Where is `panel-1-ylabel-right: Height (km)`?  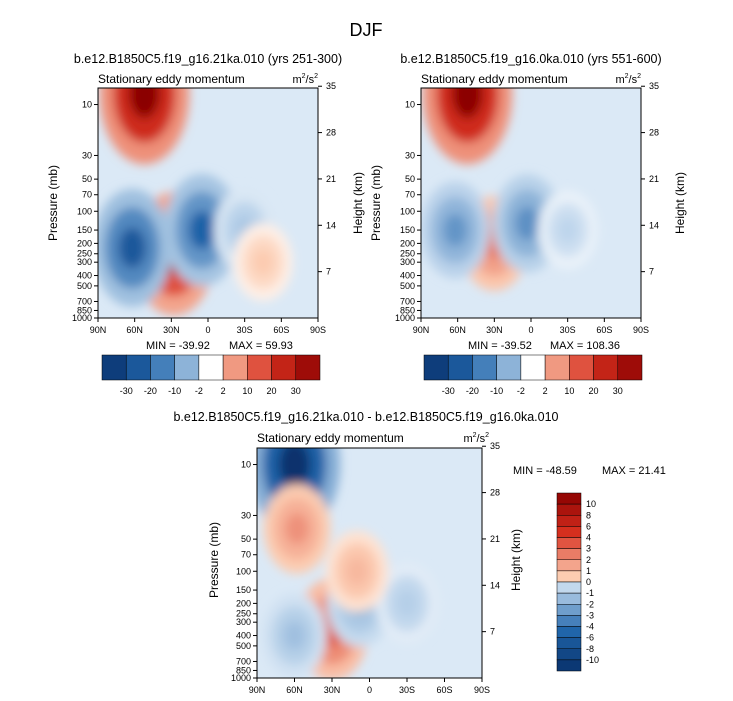
panel-1-ylabel-right: Height (km) is located at coordinates (358, 203).